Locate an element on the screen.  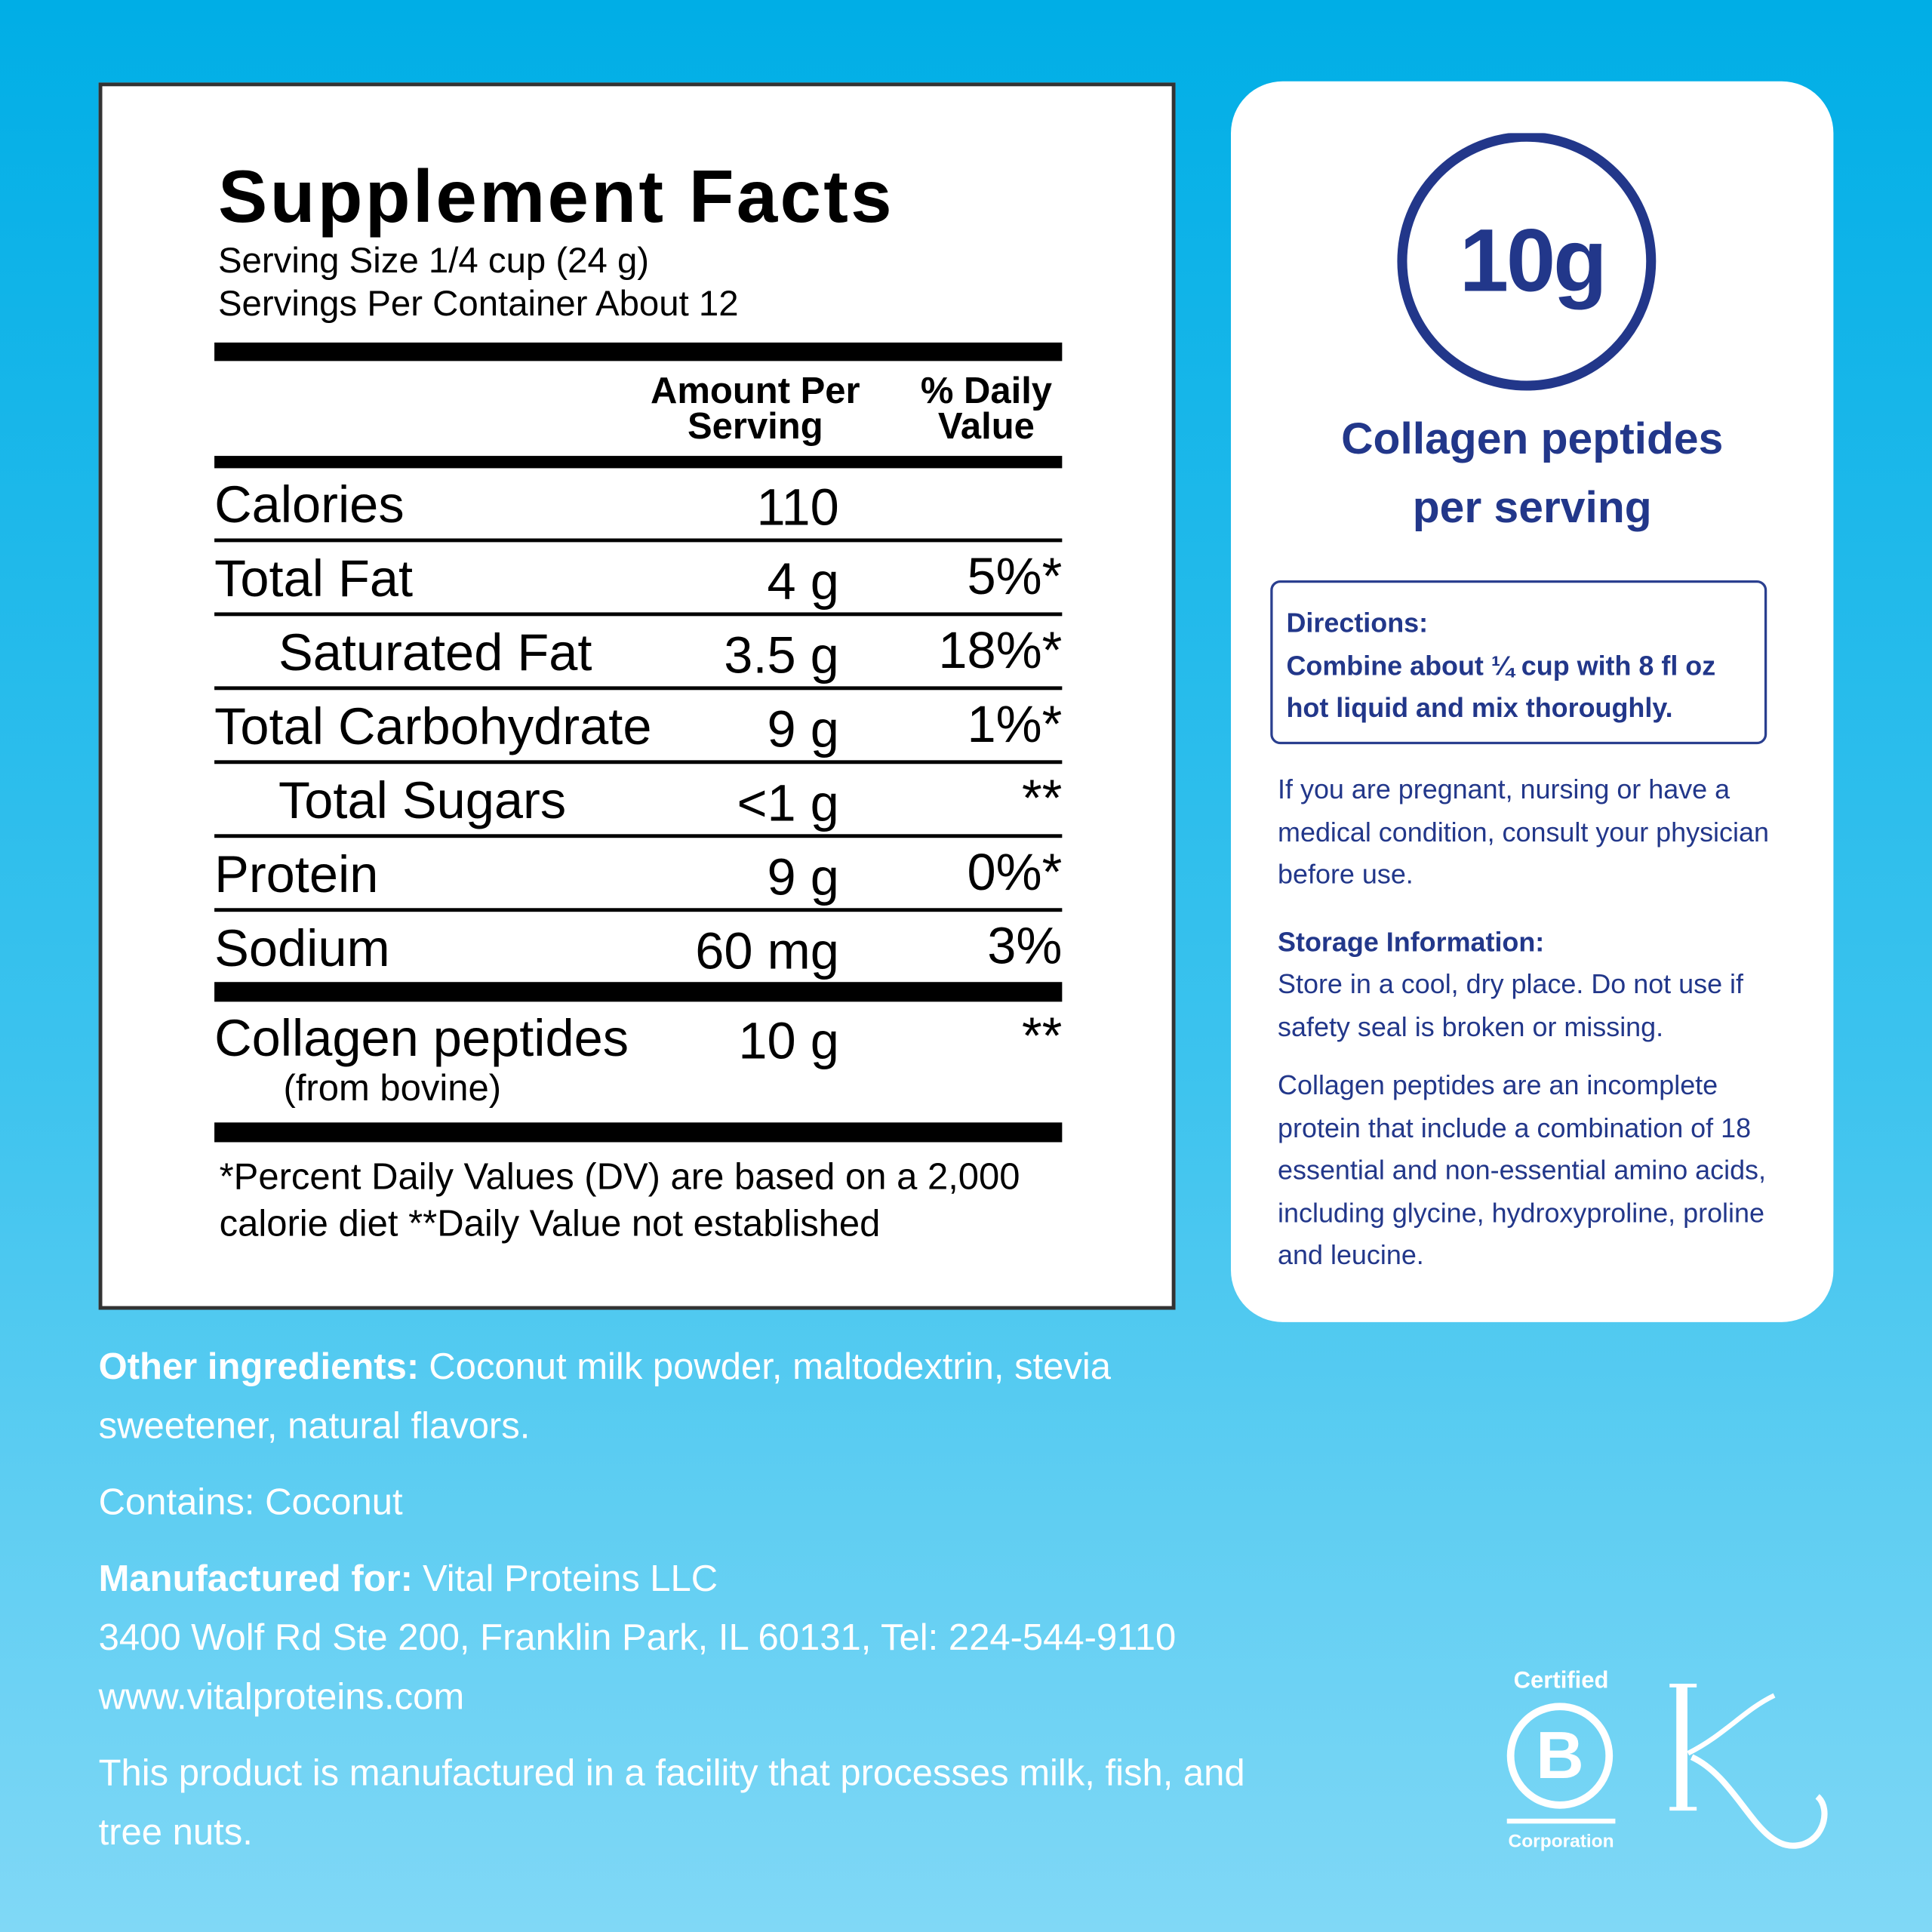
nutrient-daily-value: 0%* is located at coordinates (1015, 871).